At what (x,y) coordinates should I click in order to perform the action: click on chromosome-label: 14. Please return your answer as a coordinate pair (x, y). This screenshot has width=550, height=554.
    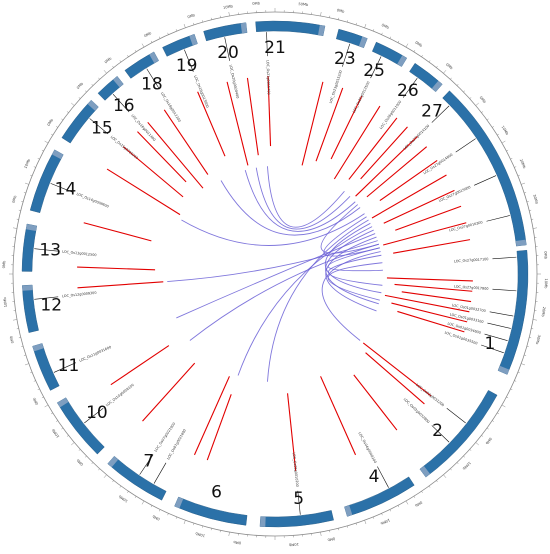
    Looking at the image, I should click on (66, 189).